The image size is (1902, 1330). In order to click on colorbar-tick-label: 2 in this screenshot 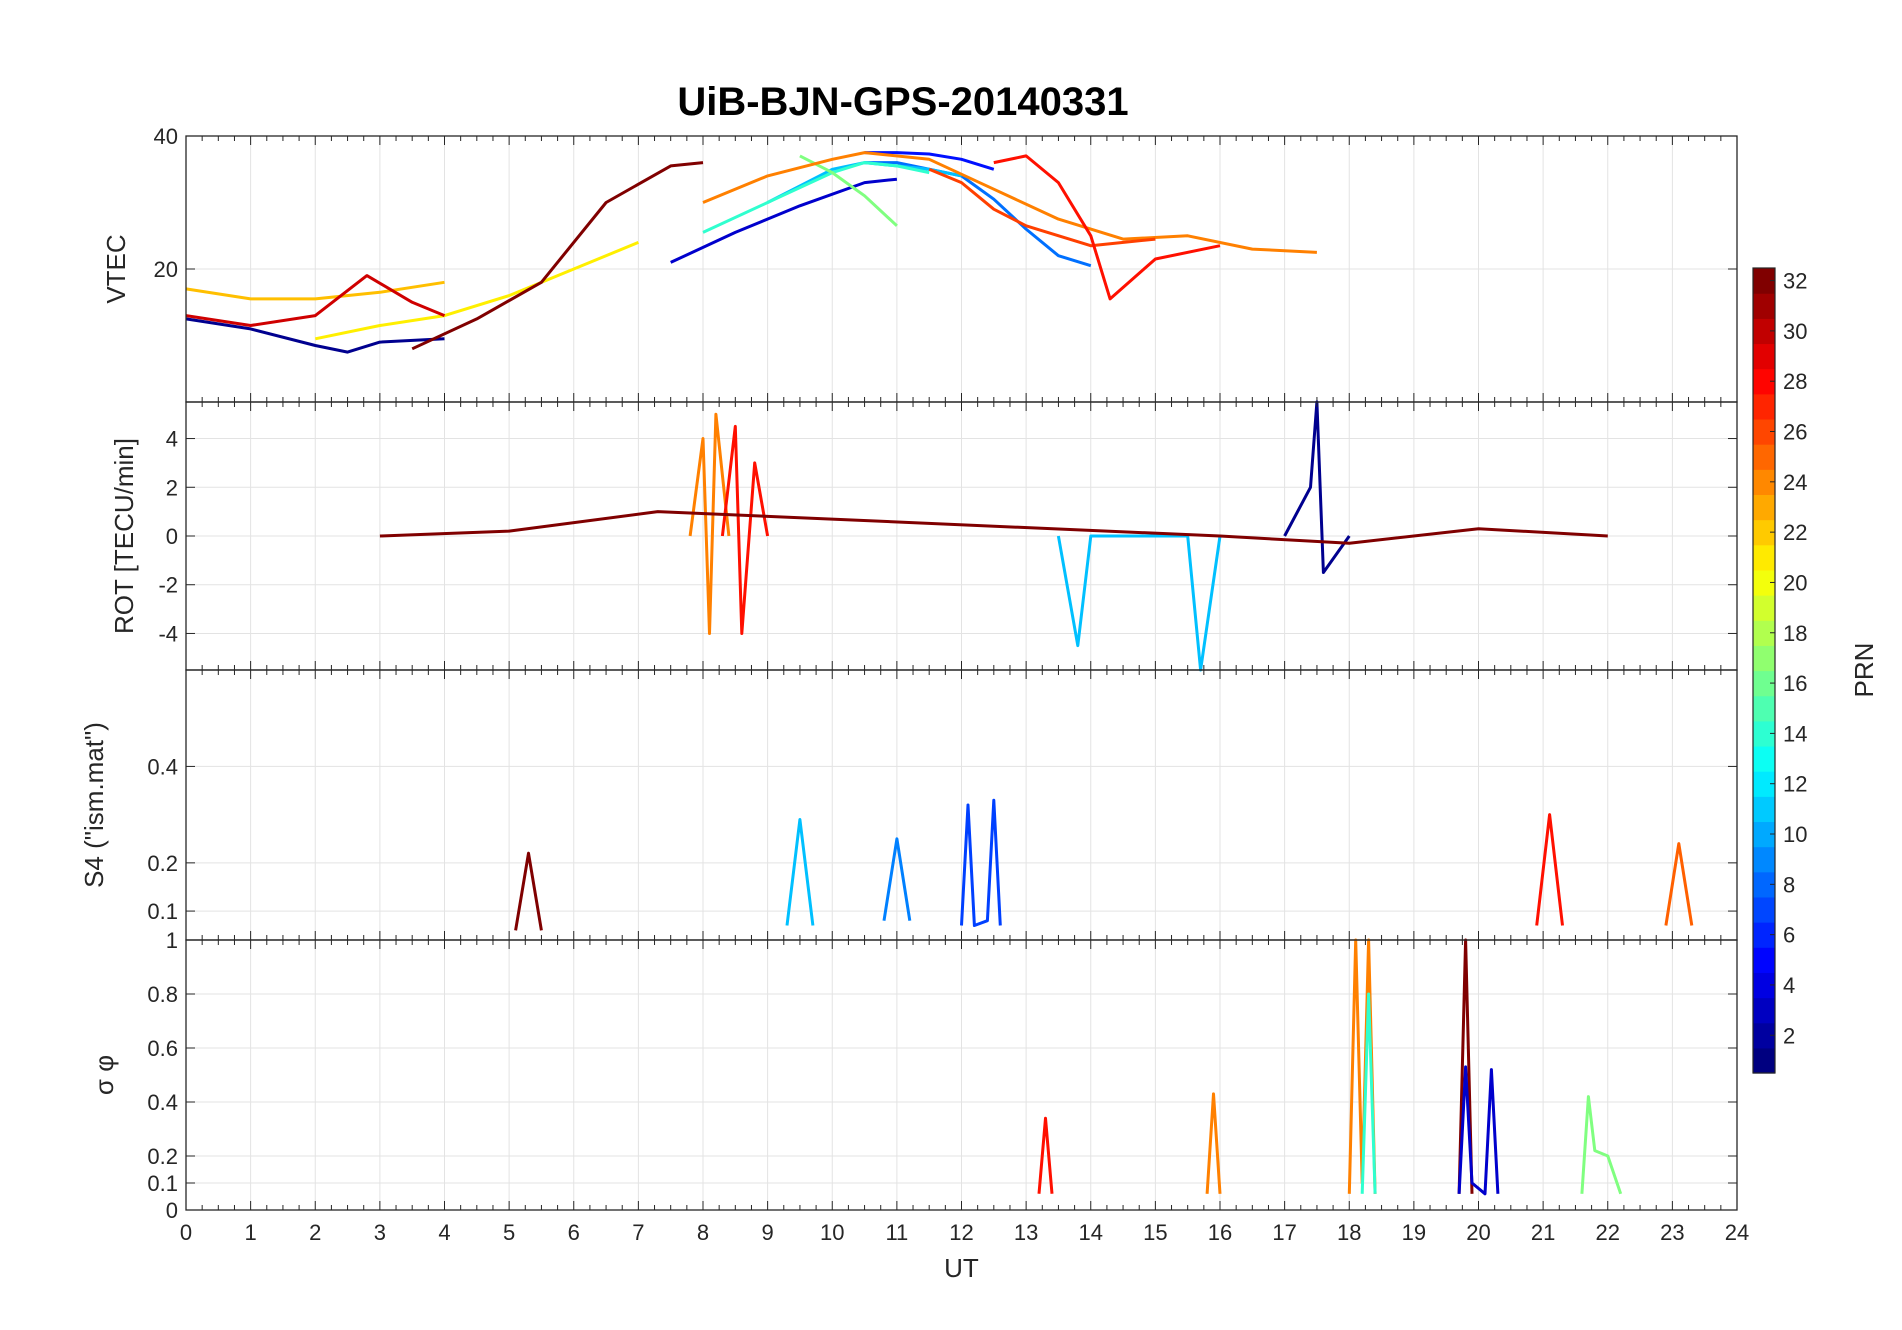, I will do `click(1789, 1035)`.